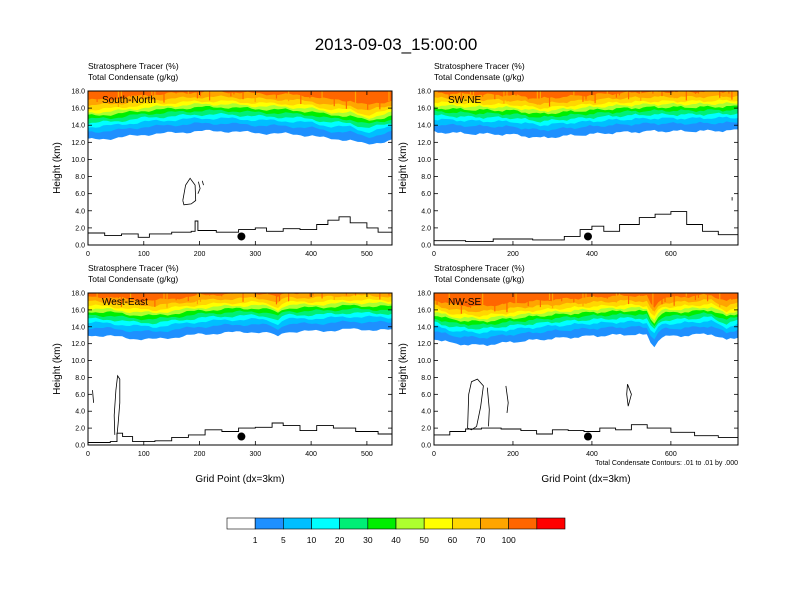 This screenshot has width=792, height=612. I want to click on colorbar-label: 70, so click(481, 540).